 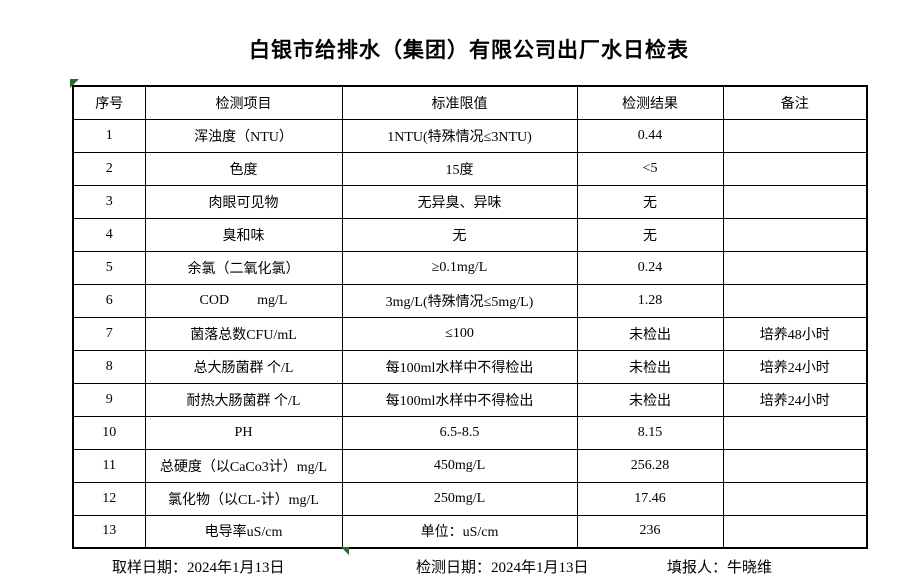 I want to click on cell-no: 5, so click(x=109, y=267).